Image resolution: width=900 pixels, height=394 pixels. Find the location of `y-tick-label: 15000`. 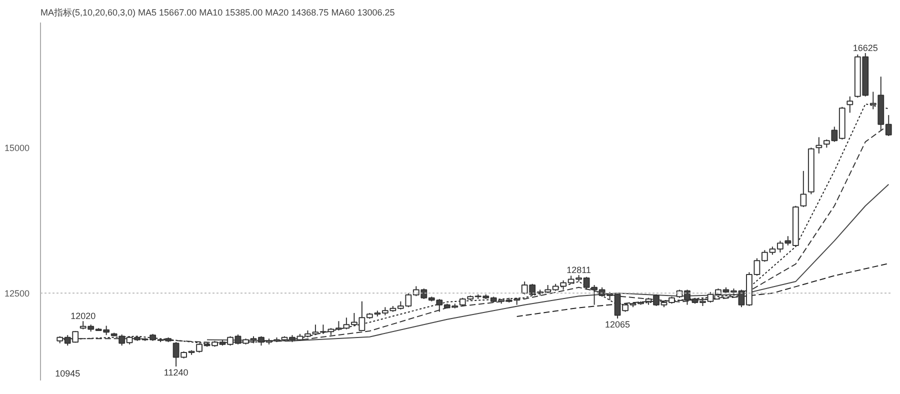

y-tick-label: 15000 is located at coordinates (17, 148).